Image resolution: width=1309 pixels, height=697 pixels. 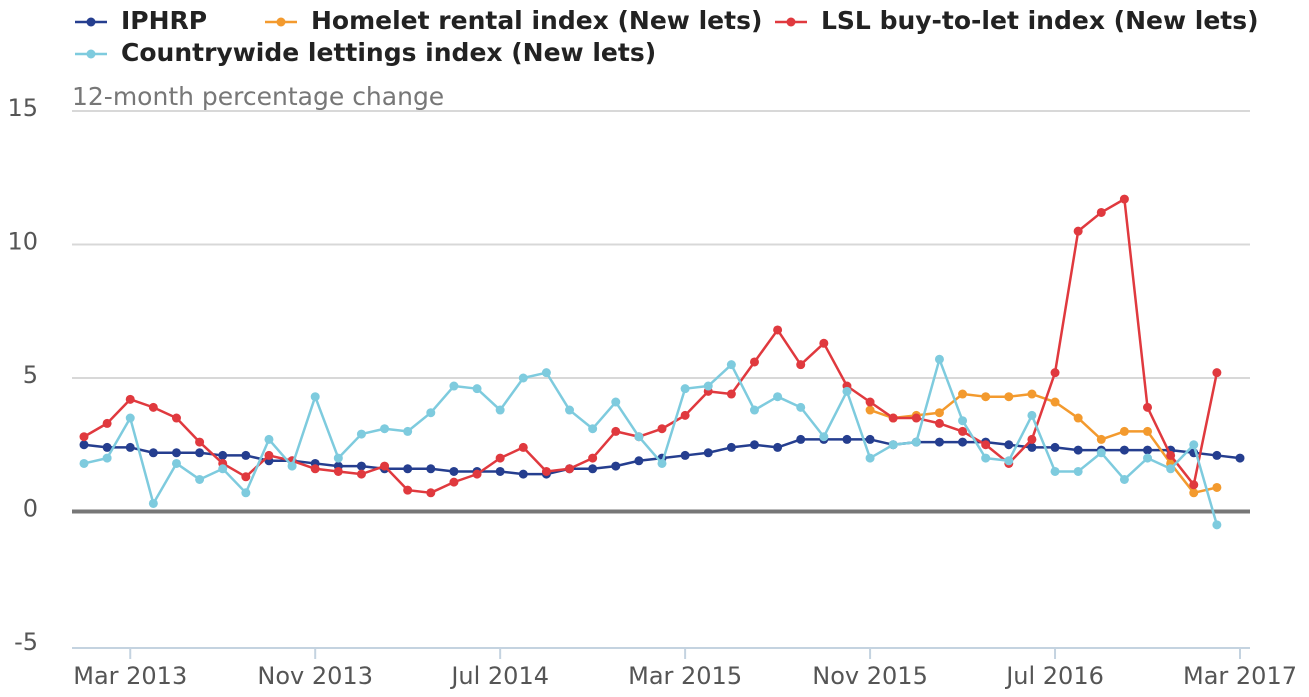 I want to click on legend-label: Homelet rental index (New lets), so click(x=536, y=20).